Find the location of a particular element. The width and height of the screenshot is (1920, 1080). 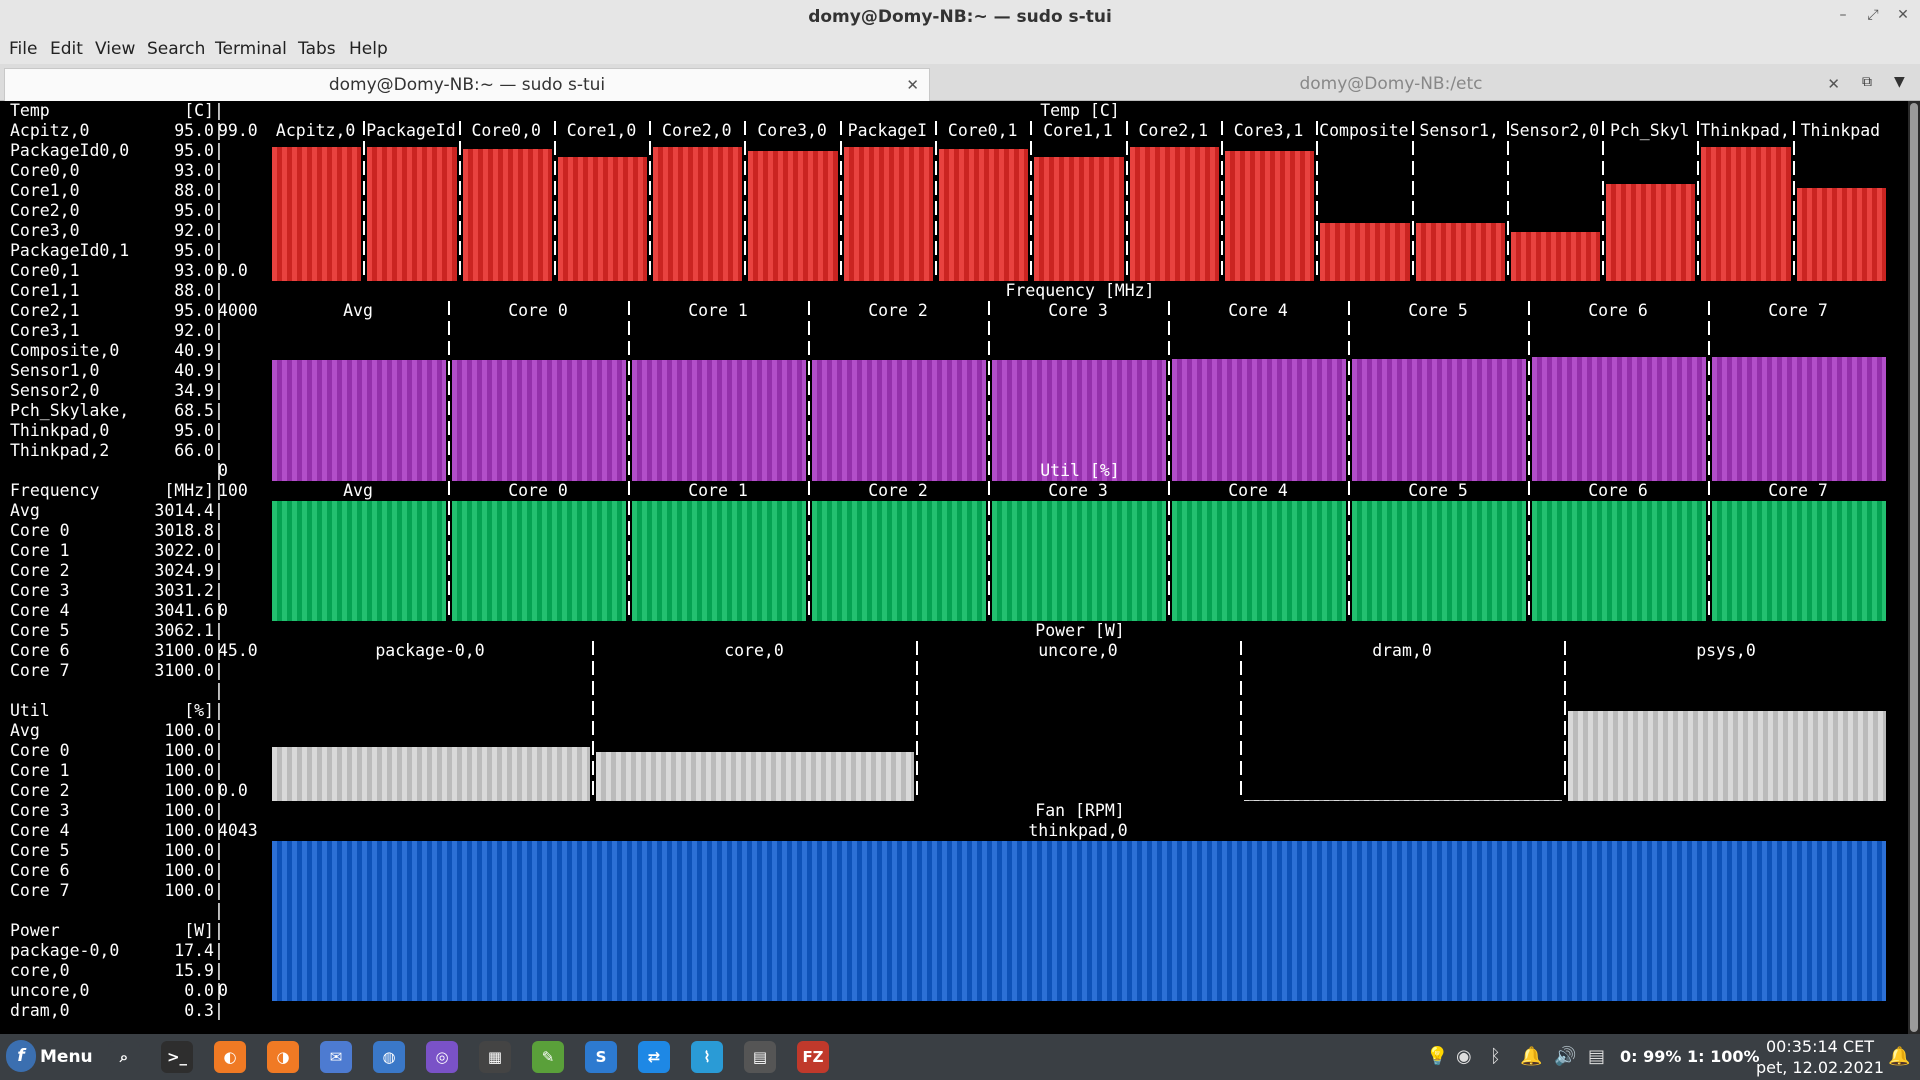

sidebar-label: Core 7 is located at coordinates (40, 670).